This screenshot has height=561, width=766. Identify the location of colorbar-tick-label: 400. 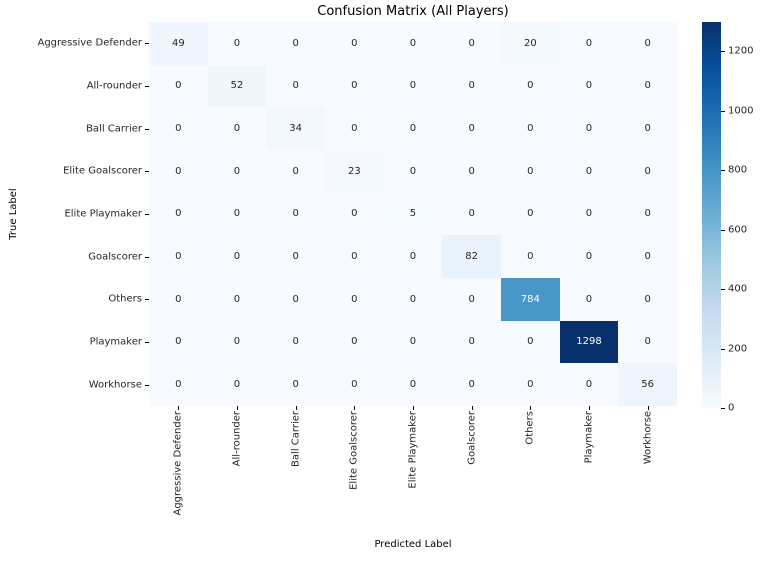
(738, 289).